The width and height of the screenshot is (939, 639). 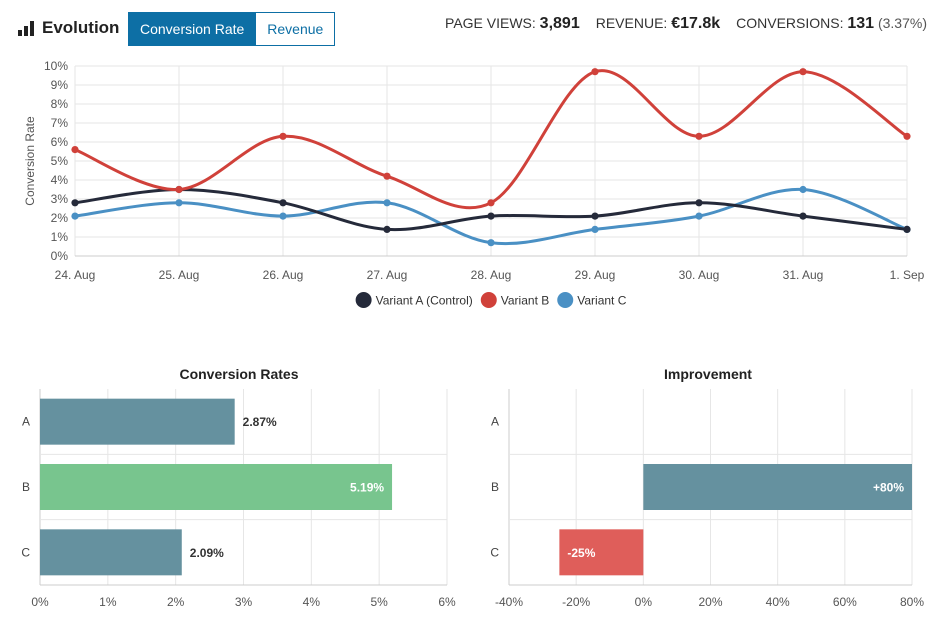 I want to click on bar-chart-icon, so click(x=27, y=28).